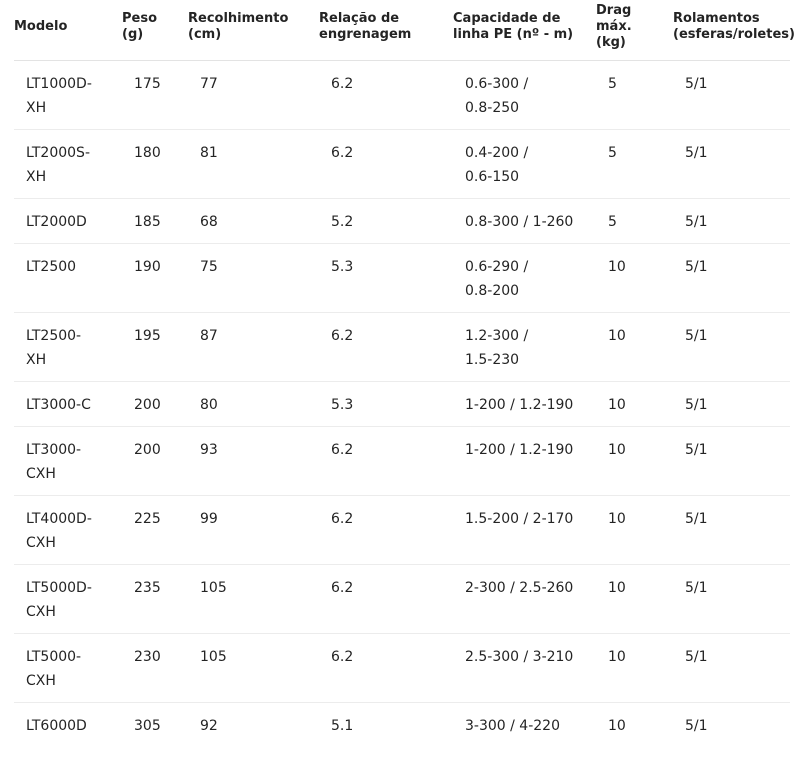 The height and width of the screenshot is (758, 797). I want to click on table-cell: 0.6-290 / 0.8-200, so click(524, 278).